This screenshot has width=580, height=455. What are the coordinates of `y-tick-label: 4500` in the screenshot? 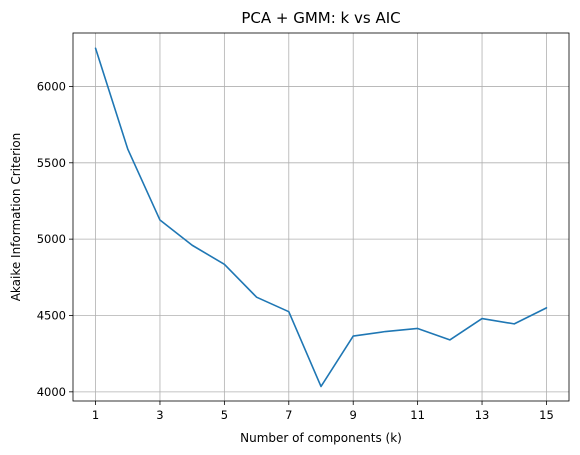 It's located at (51, 315).